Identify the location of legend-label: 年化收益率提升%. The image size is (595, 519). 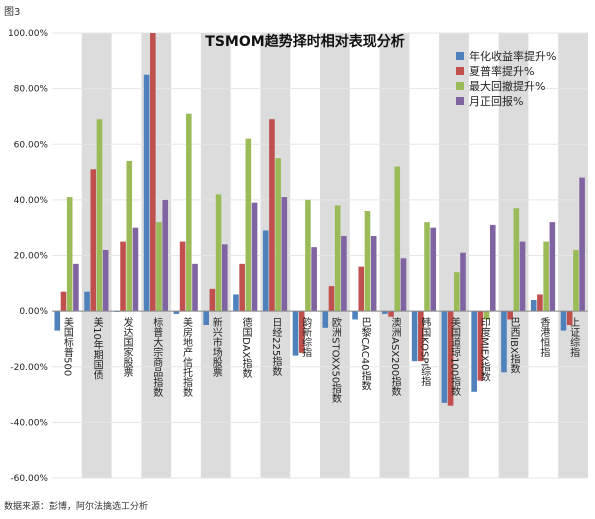
(512, 56).